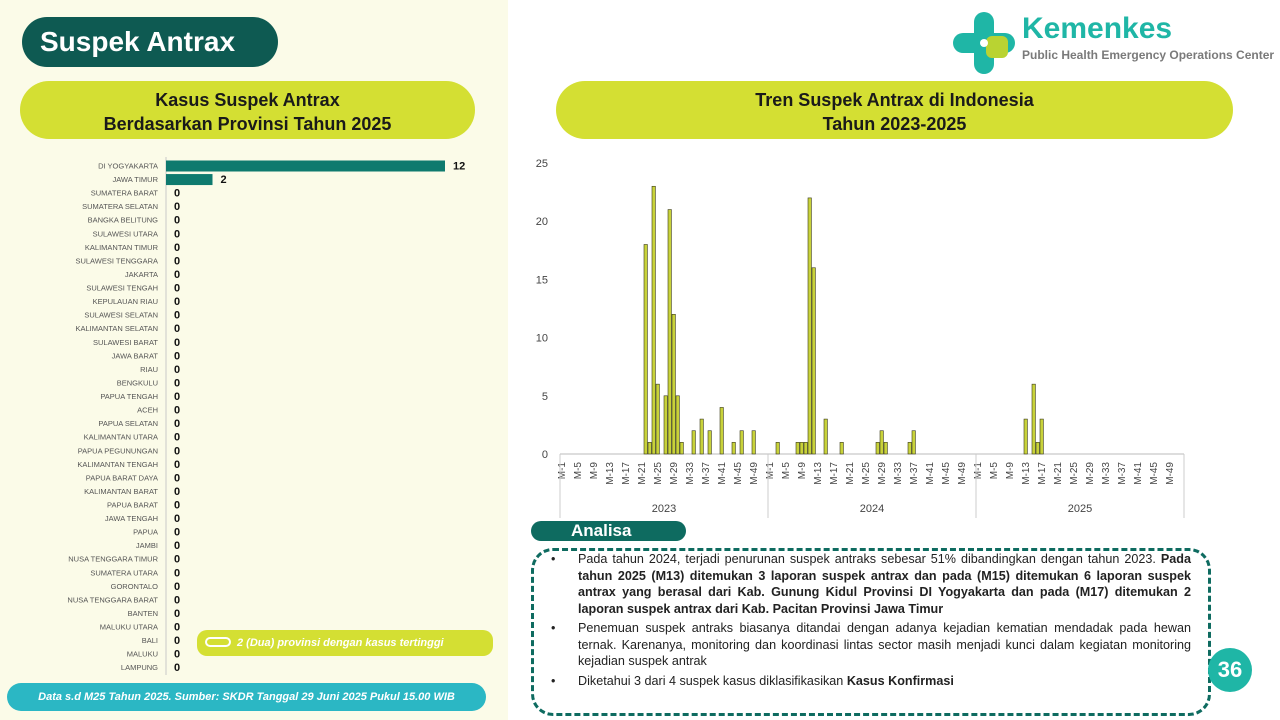 The image size is (1280, 720). Describe the element at coordinates (664, 509) in the screenshot. I see `year-label: 2023` at that location.